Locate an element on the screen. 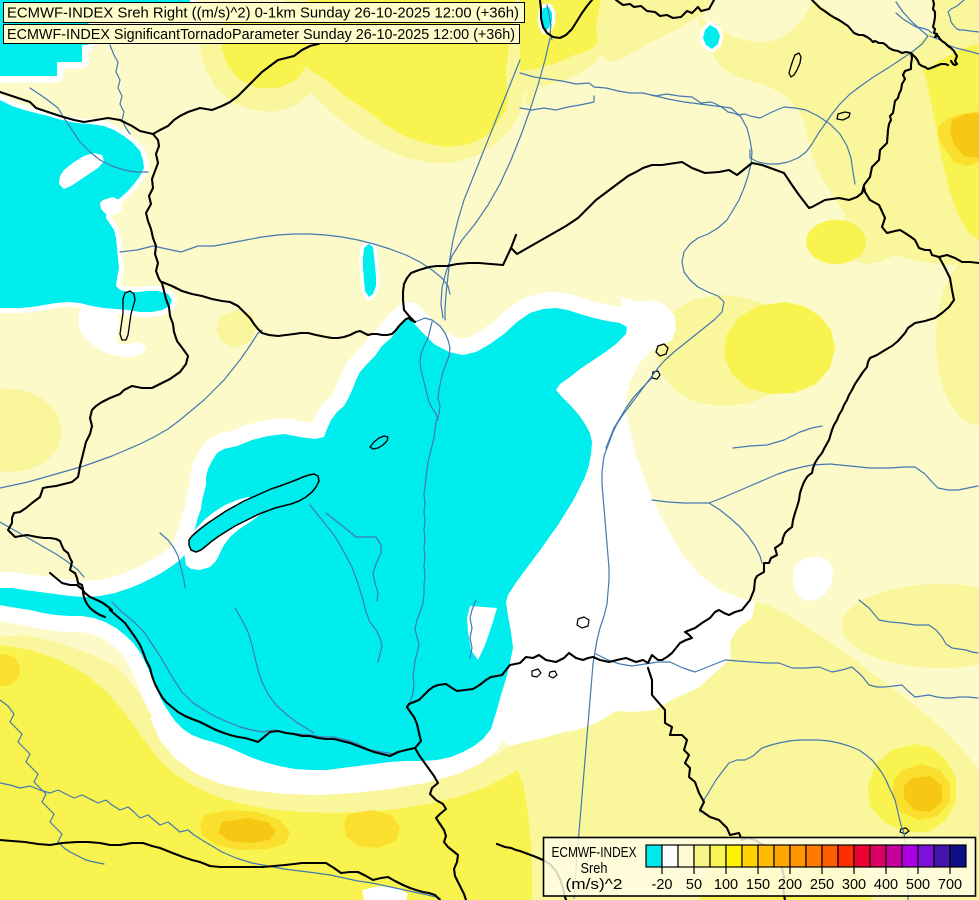 The image size is (979, 900). svg-text: 500 is located at coordinates (918, 885).